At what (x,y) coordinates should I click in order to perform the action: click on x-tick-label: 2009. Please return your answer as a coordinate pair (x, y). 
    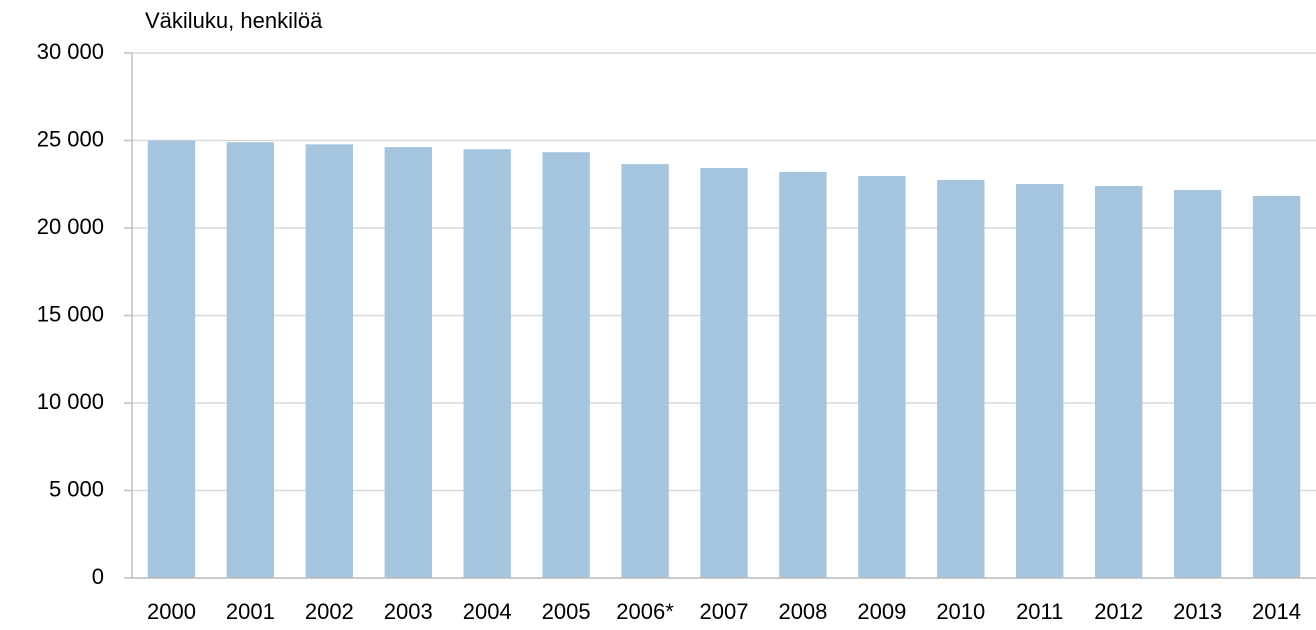
    Looking at the image, I should click on (881, 611).